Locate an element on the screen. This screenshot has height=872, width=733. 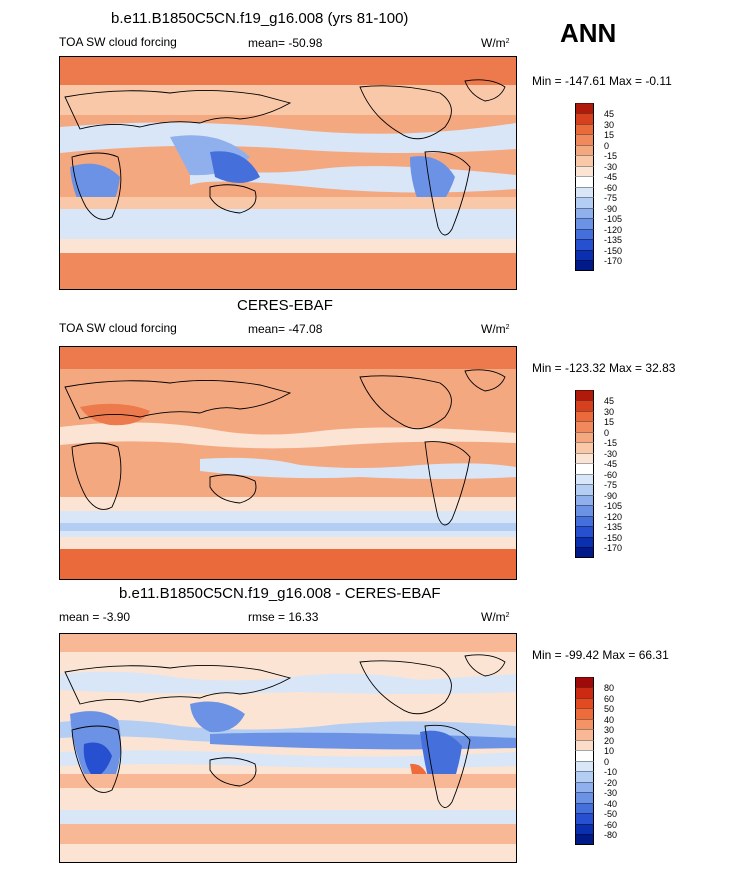
panel-3-colorbar-label: -40 is located at coordinates (611, 804).